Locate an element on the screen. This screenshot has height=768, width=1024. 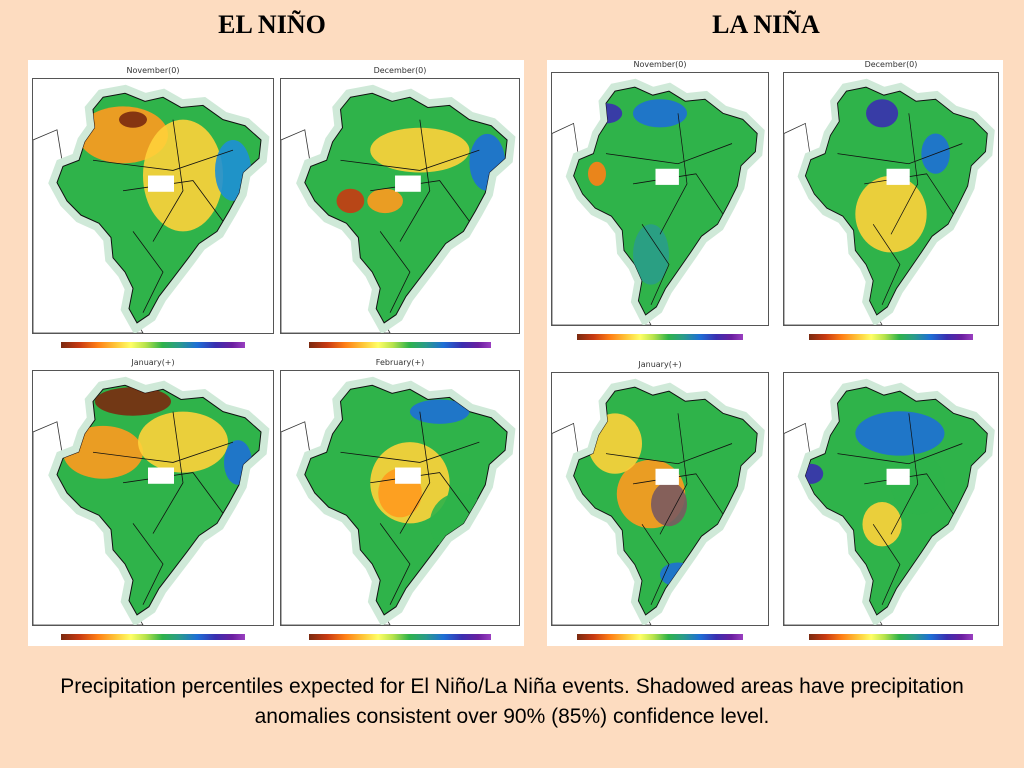
map-panel-nina-nov: November(0) is located at coordinates (660, 202).